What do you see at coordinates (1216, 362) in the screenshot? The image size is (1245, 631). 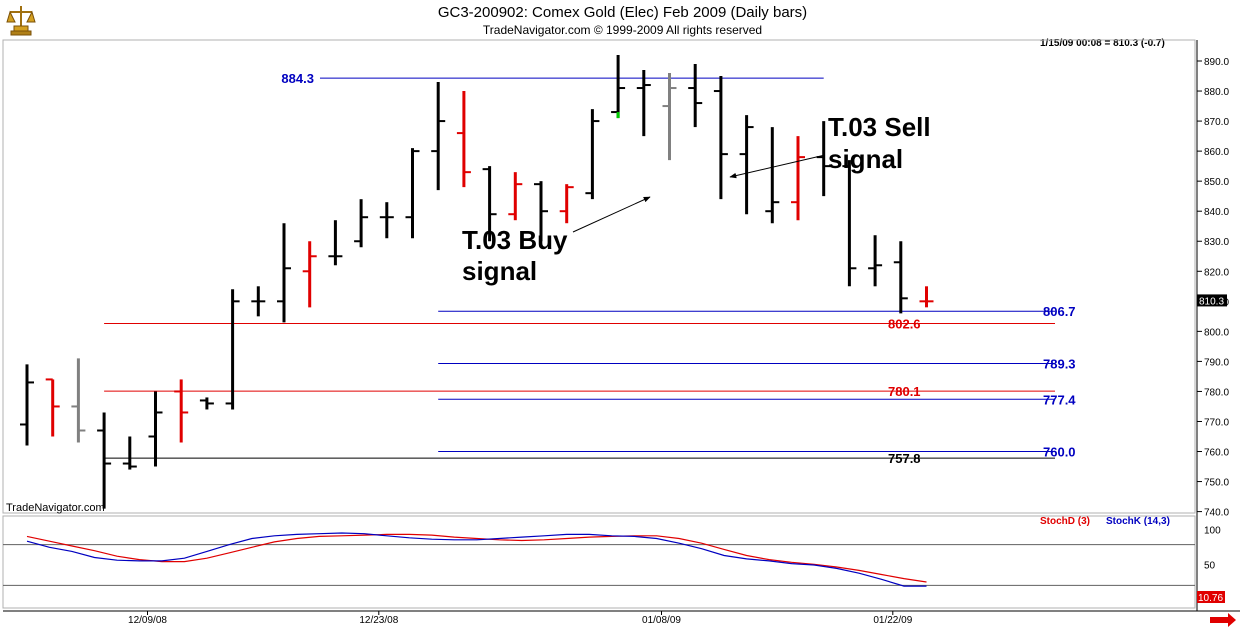 I see `y-tick-label: 790.0` at bounding box center [1216, 362].